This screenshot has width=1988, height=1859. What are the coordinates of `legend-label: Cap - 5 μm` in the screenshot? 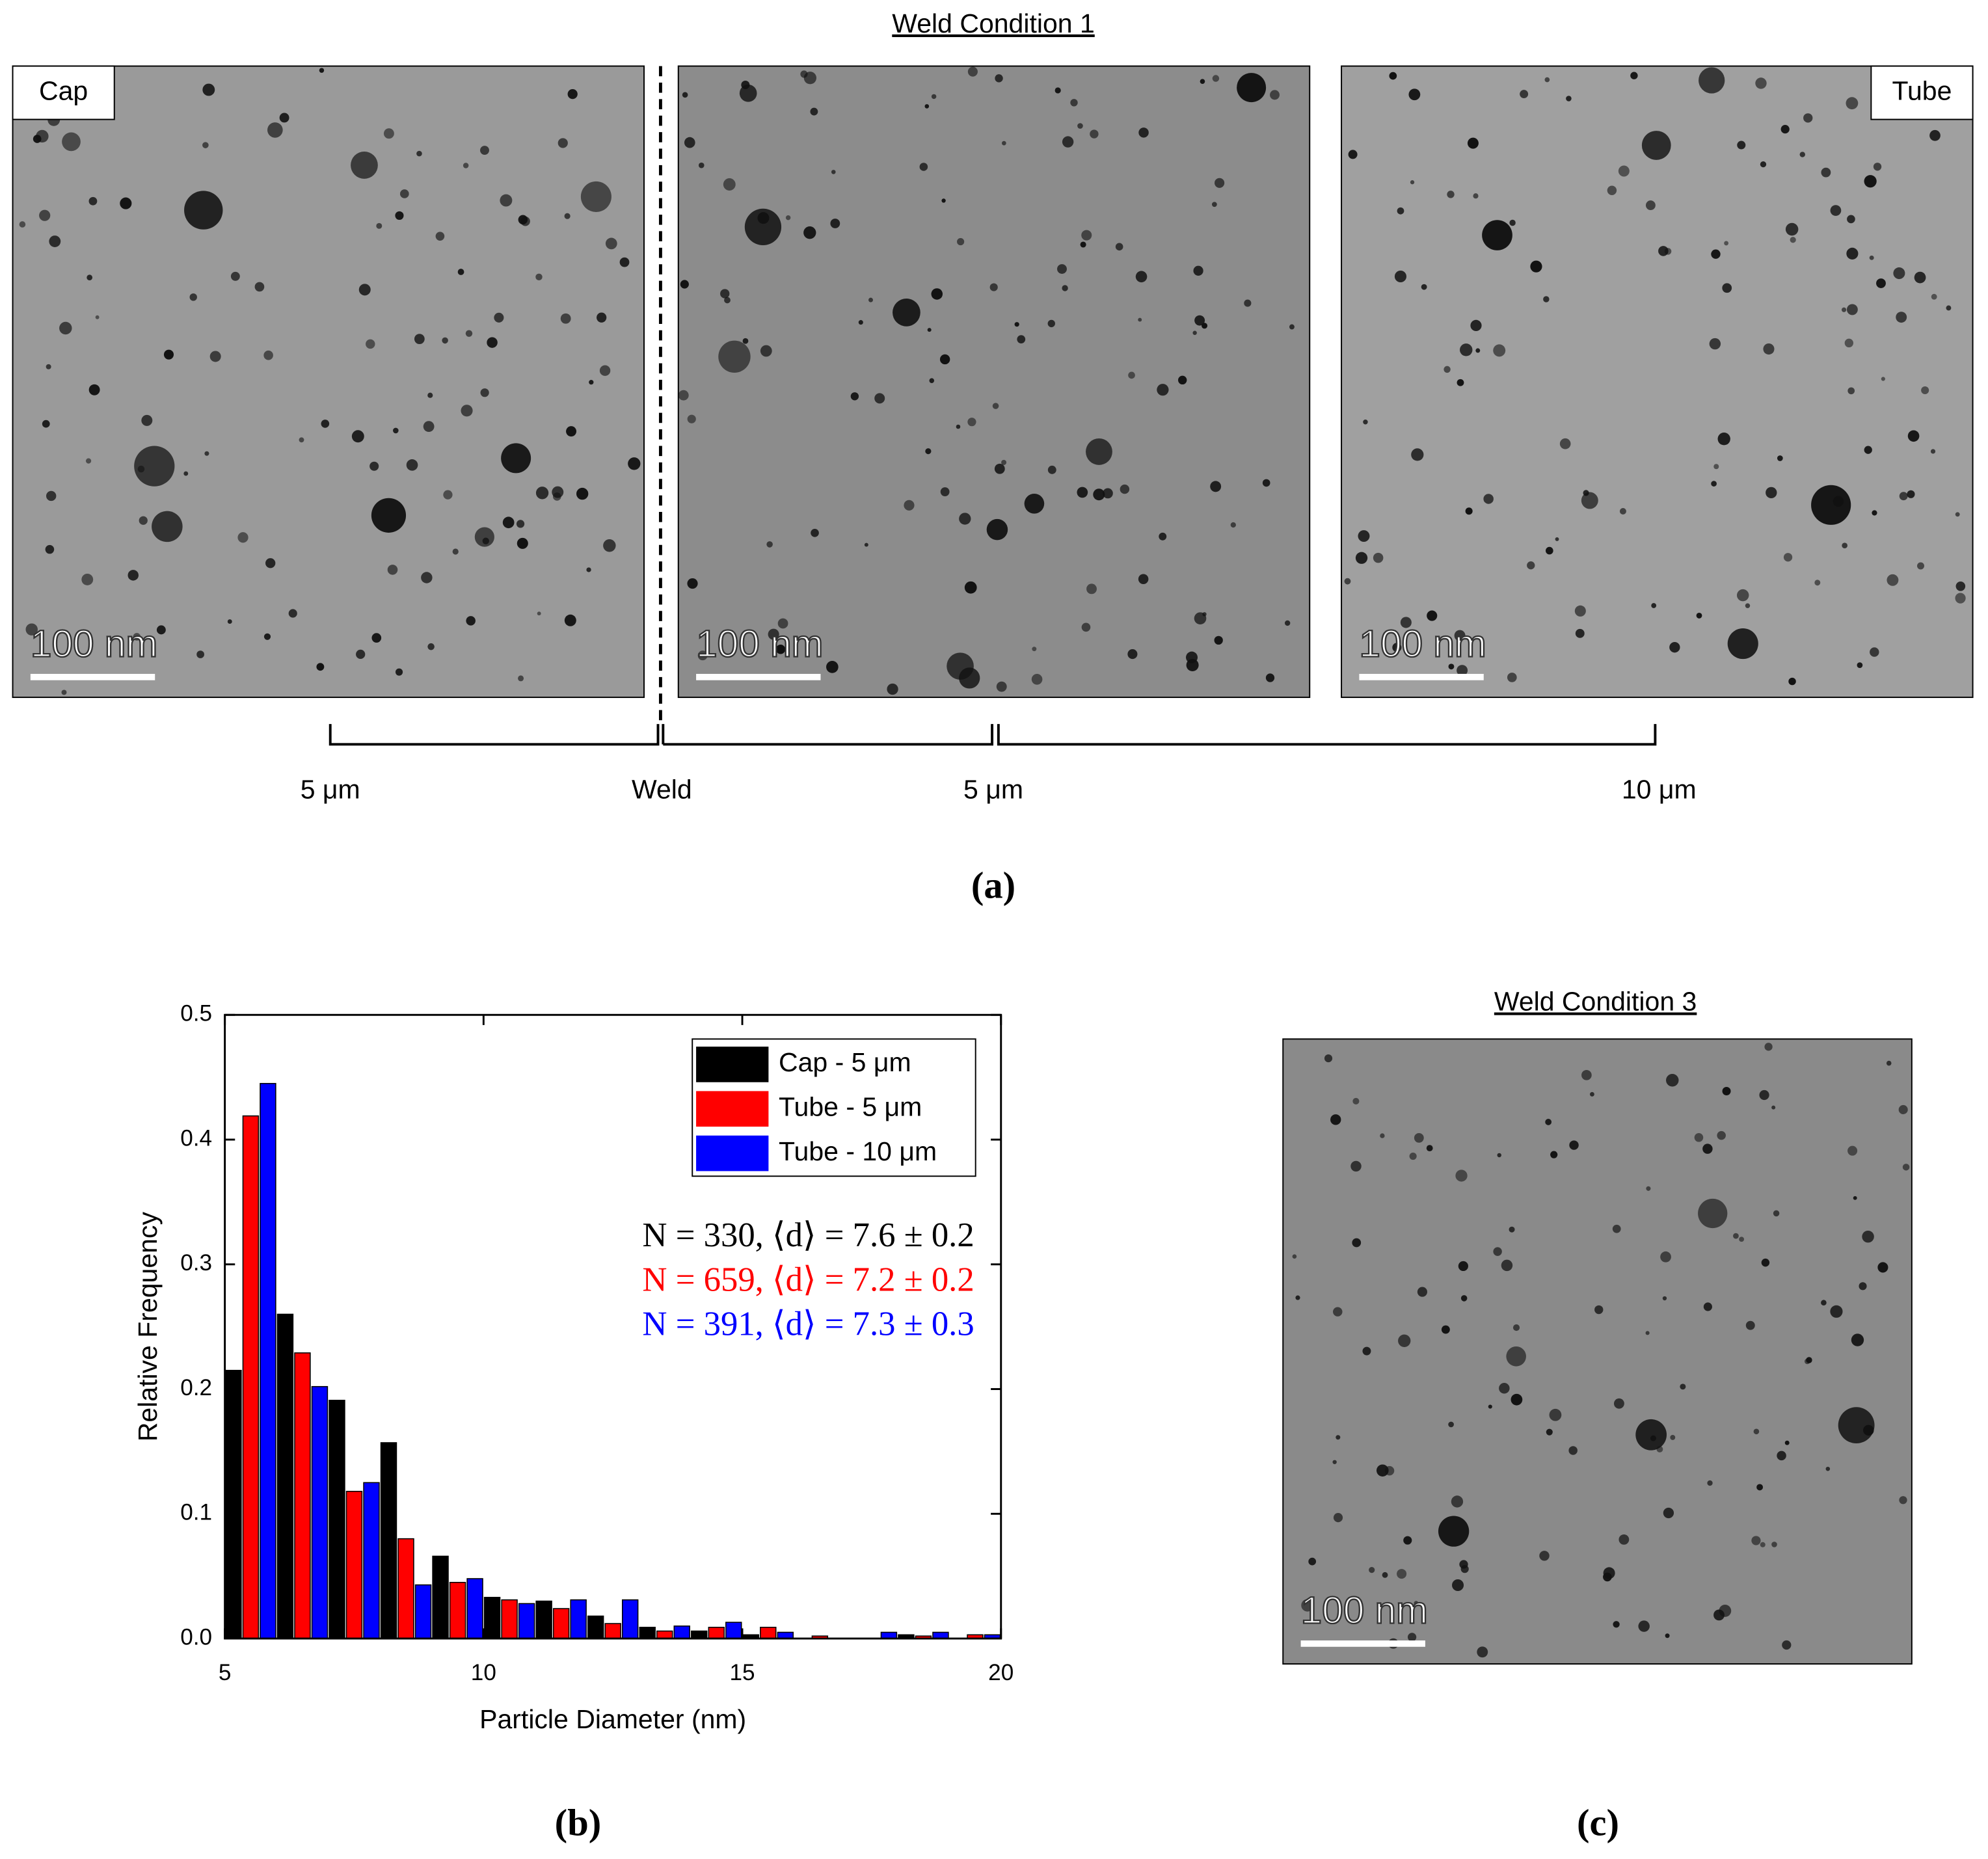 It's located at (845, 1062).